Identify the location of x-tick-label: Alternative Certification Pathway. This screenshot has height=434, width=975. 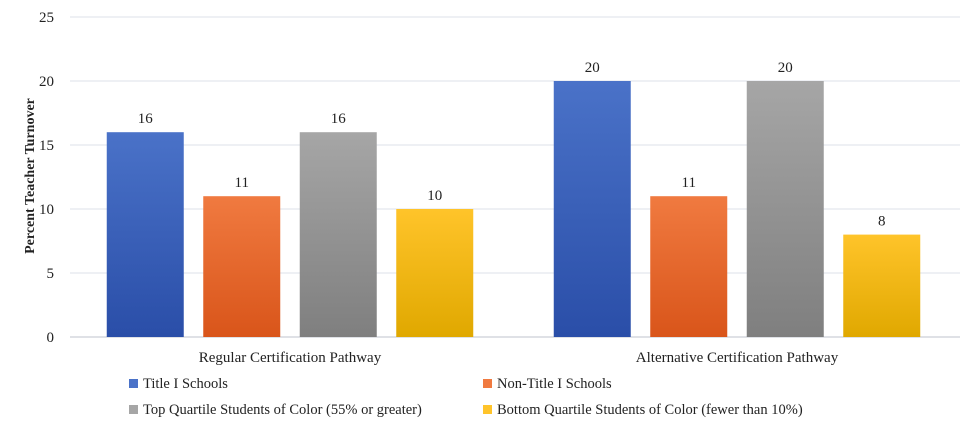
(737, 358).